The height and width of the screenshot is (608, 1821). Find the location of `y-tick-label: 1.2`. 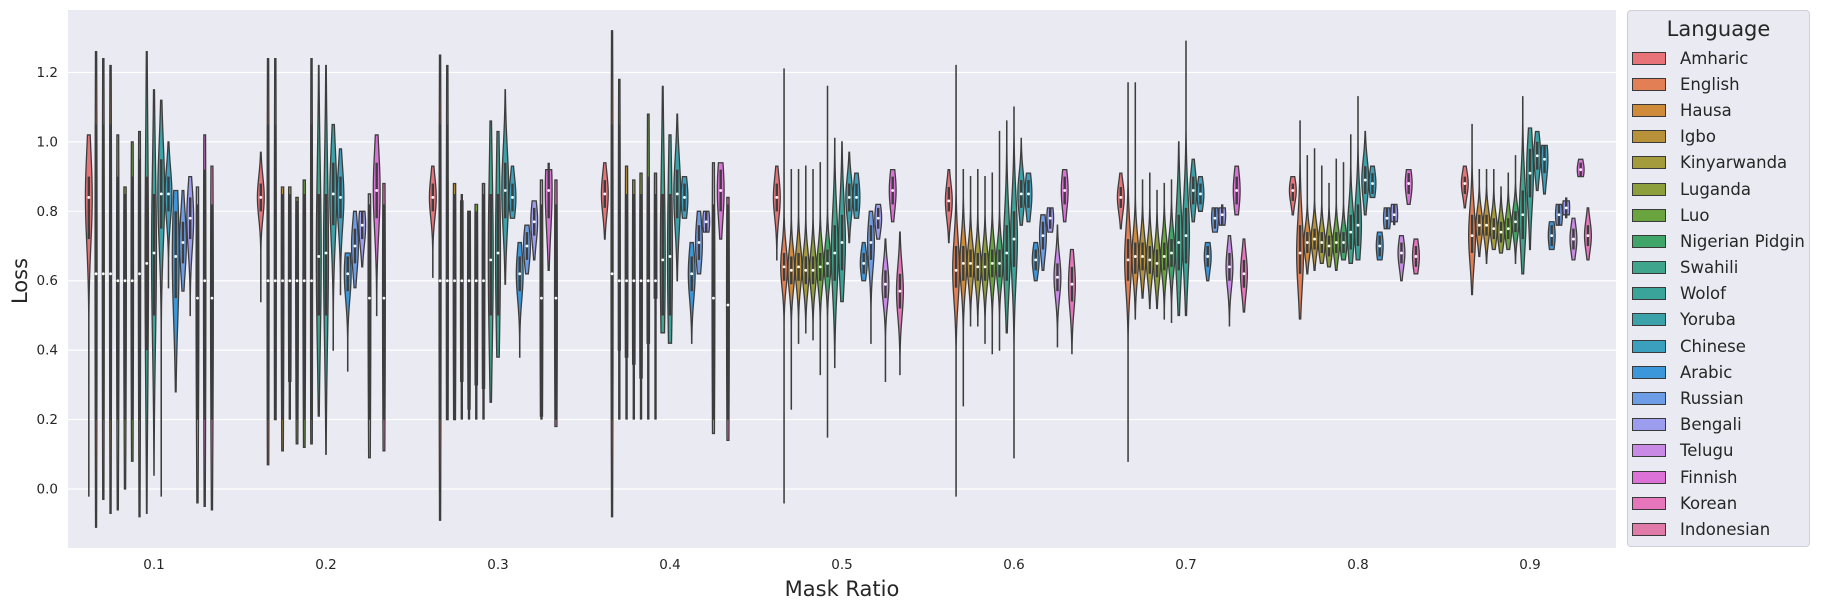

y-tick-label: 1.2 is located at coordinates (47, 73).